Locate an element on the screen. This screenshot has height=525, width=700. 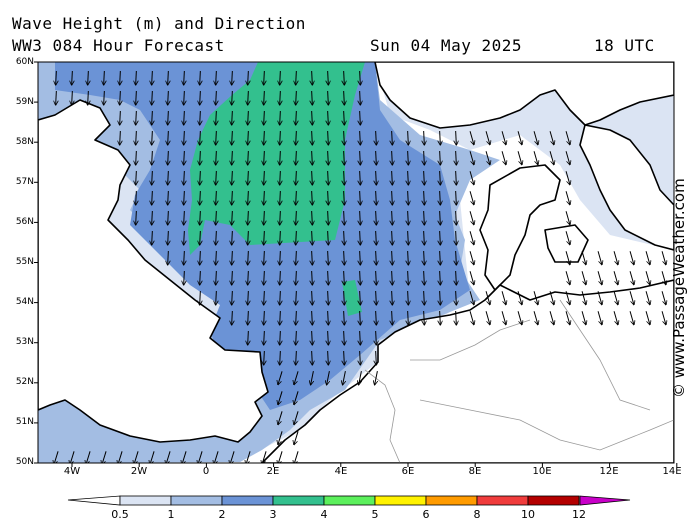
lat-label: 55N is located at coordinates (24, 262).